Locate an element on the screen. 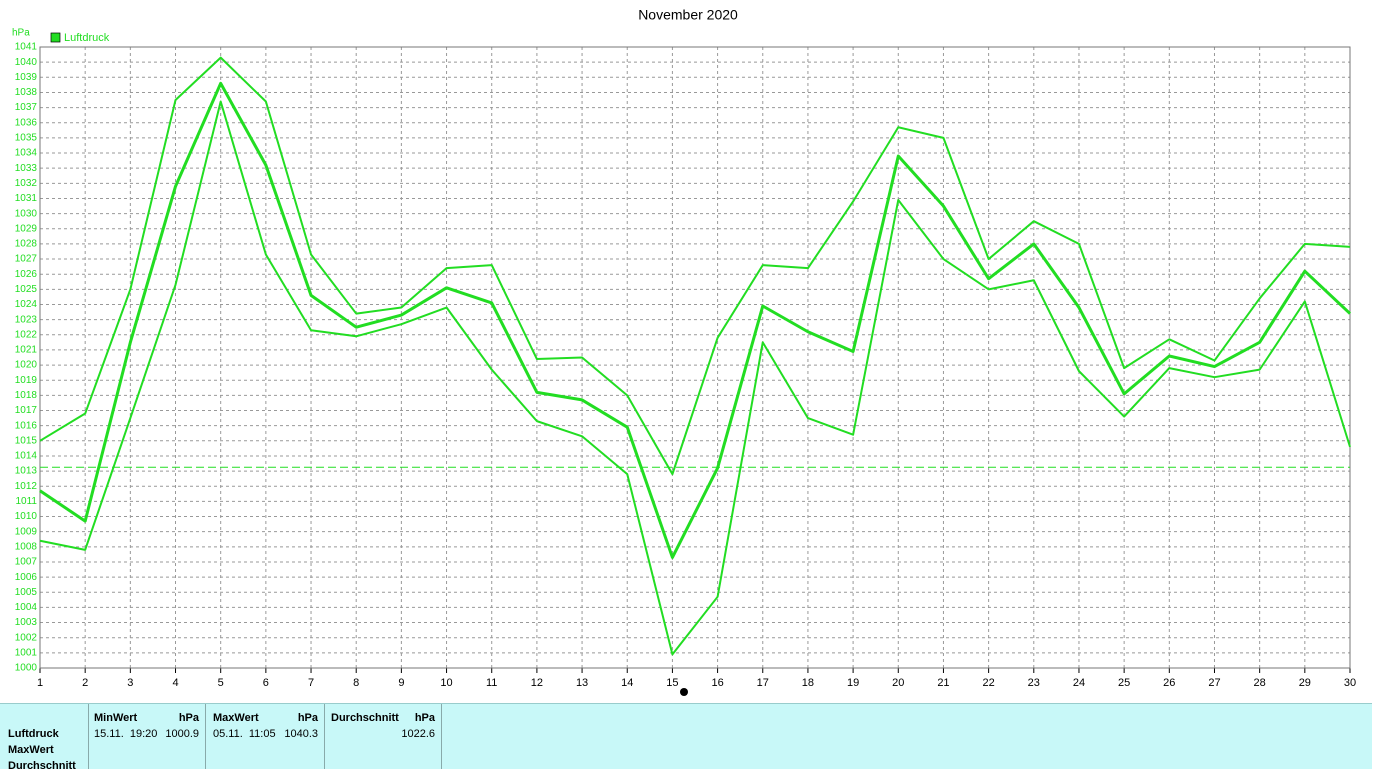  x-tick-label: 24 is located at coordinates (1079, 683).